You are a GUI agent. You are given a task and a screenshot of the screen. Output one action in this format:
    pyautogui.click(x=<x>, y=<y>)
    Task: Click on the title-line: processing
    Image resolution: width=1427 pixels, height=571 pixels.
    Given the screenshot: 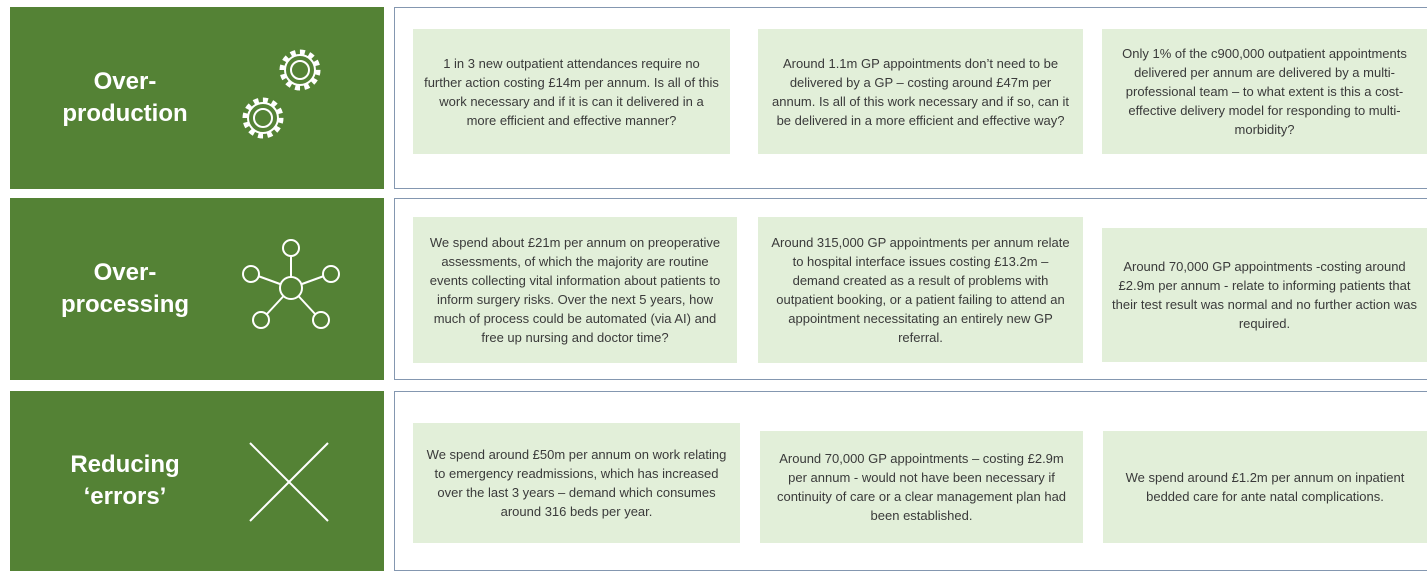 What is the action you would take?
    pyautogui.click(x=125, y=304)
    